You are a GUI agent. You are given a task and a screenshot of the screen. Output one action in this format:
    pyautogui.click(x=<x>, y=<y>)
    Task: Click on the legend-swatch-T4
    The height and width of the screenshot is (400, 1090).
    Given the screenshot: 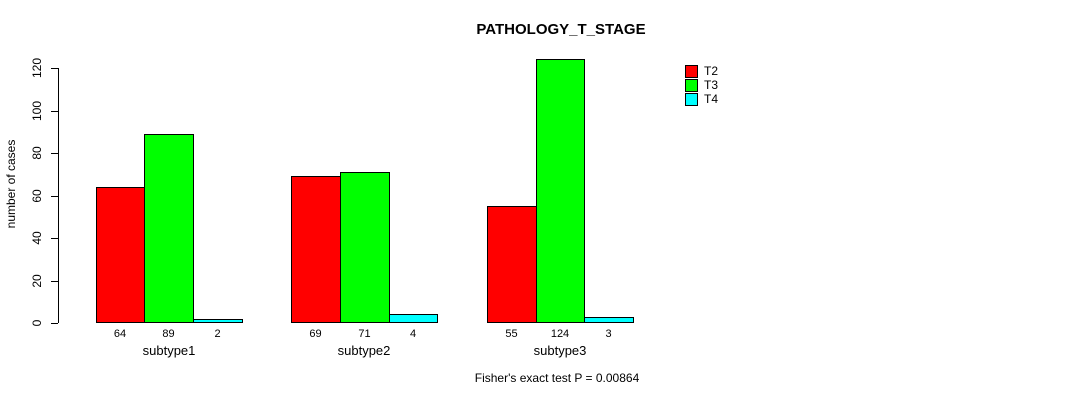 What is the action you would take?
    pyautogui.click(x=691, y=99)
    